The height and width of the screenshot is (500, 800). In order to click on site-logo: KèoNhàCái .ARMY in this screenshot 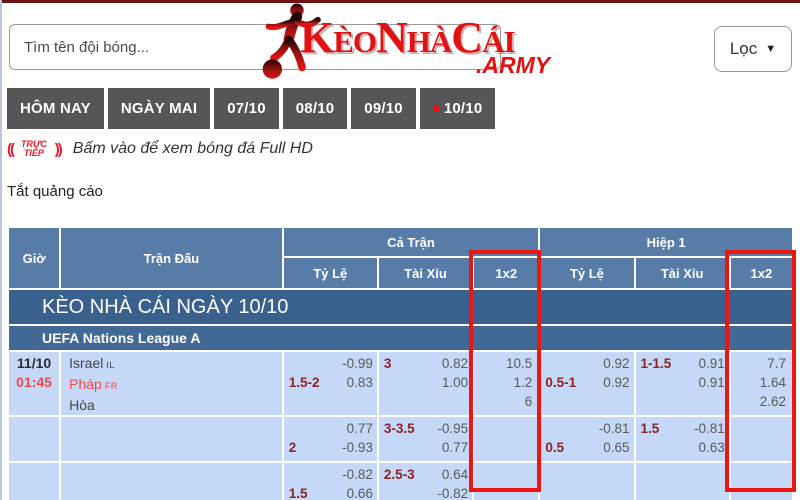, I will do `click(405, 41)`.